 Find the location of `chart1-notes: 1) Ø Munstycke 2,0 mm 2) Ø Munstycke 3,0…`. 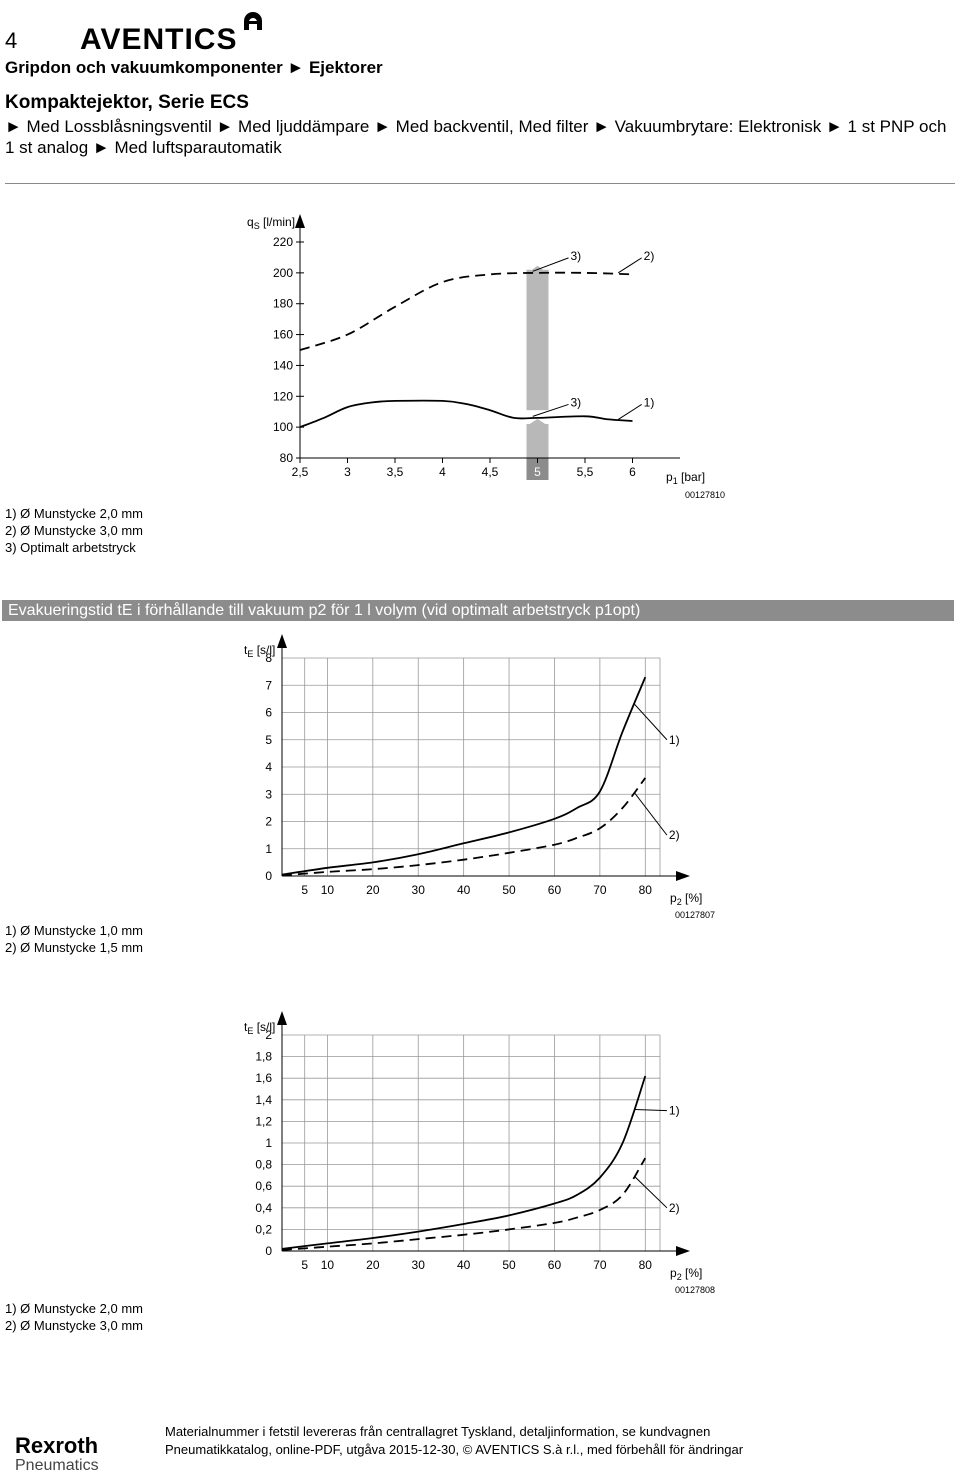

chart1-notes: 1) Ø Munstycke 2,0 mm 2) Ø Munstycke 3,0… is located at coordinates (74, 530).